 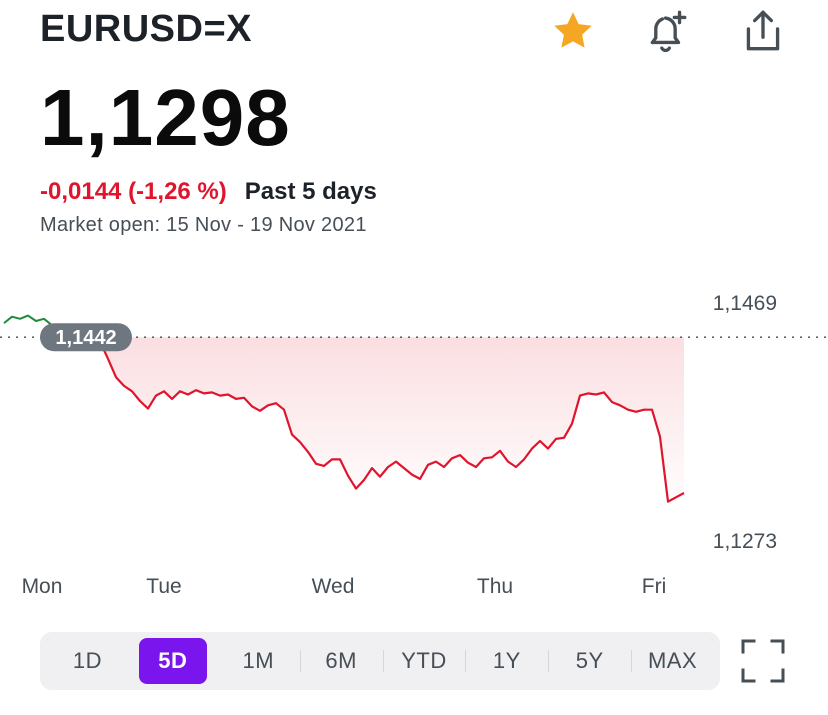 I want to click on range-ytd-button: YTD, so click(x=424, y=661).